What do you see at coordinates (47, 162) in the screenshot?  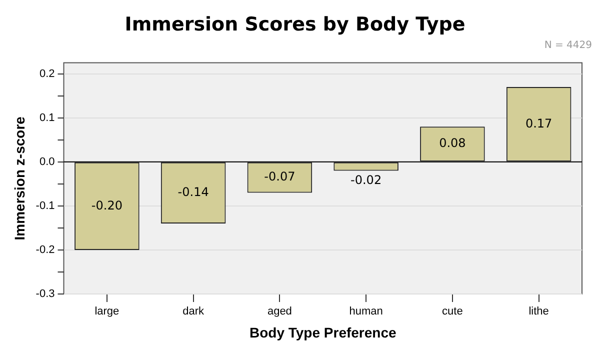 I see `y-tick-label: 0.0` at bounding box center [47, 162].